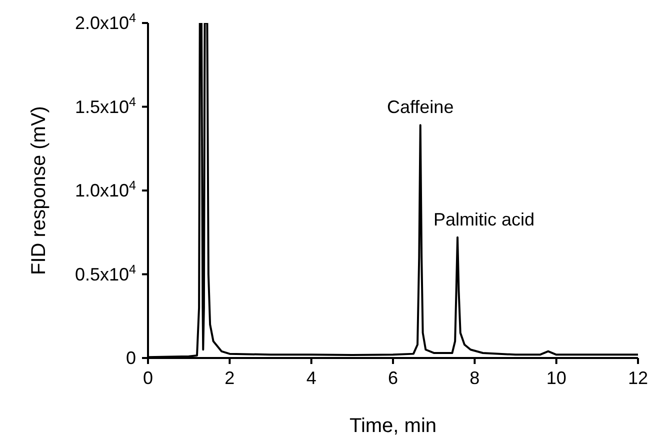 The width and height of the screenshot is (658, 443). What do you see at coordinates (105, 22) in the screenshot?
I see `y-tick-label: 2.0x10$^{4}$` at bounding box center [105, 22].